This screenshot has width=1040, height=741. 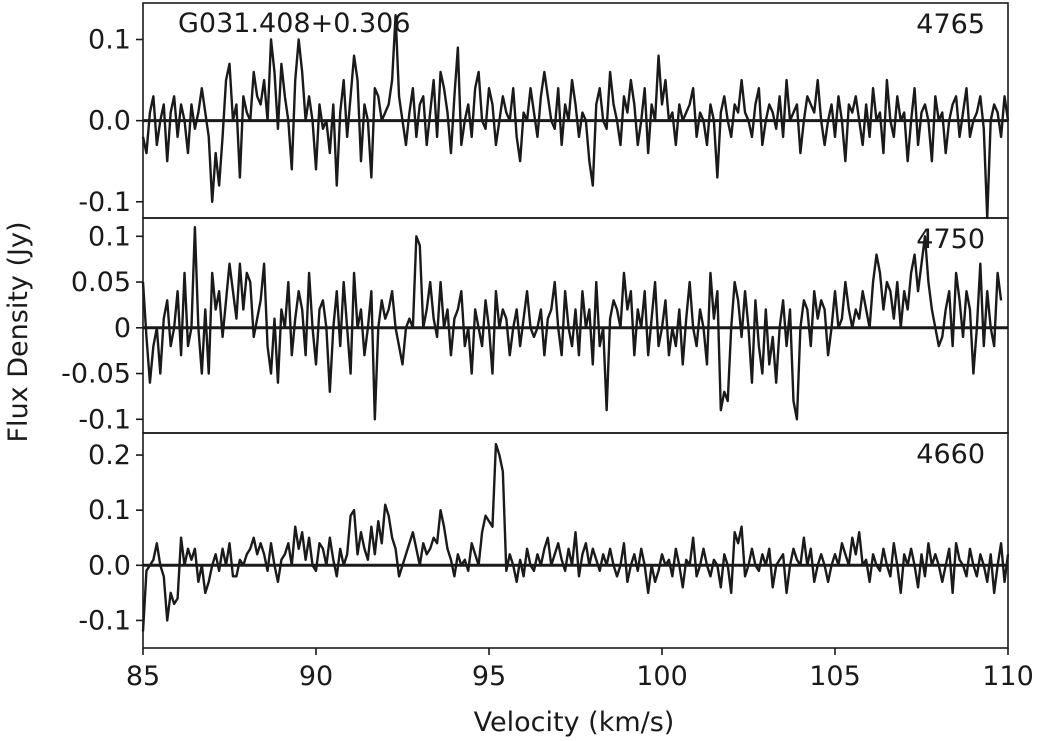 I want to click on x-axis-label: Velocity (km/s), so click(x=574, y=722).